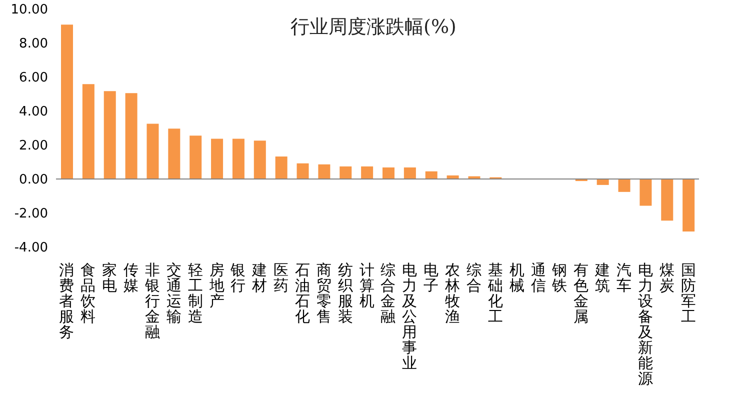 The height and width of the screenshot is (397, 747). What do you see at coordinates (174, 293) in the screenshot?
I see `x-tick-label: 交通运输` at bounding box center [174, 293].